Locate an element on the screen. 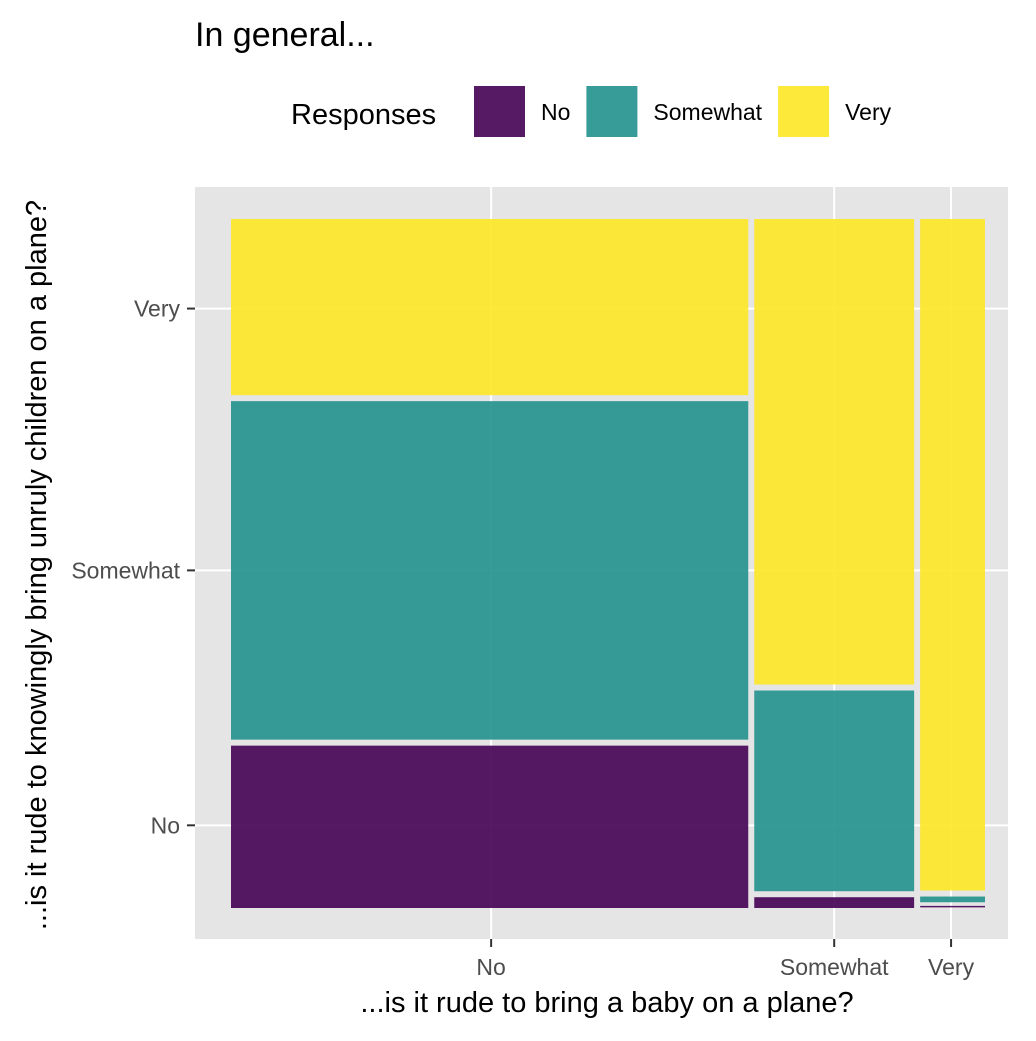 The height and width of the screenshot is (1041, 1036). y-axis: No Somewhat Very is located at coordinates (133, 567).